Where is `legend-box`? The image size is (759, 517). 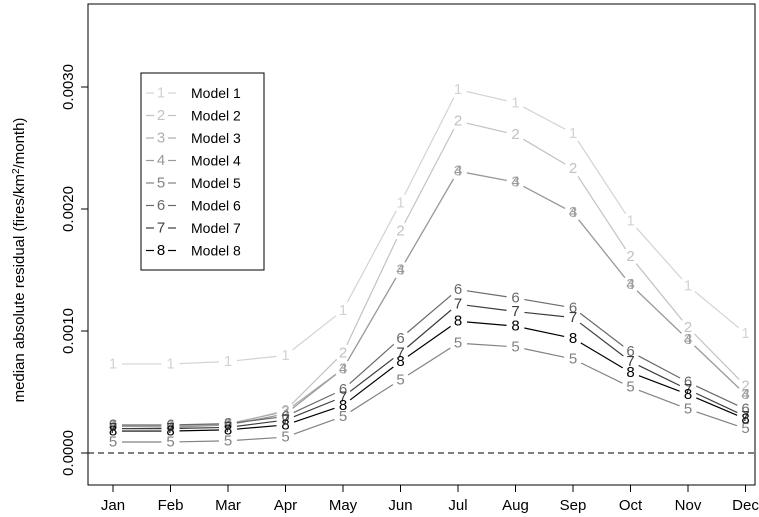
legend-box is located at coordinates (202, 171).